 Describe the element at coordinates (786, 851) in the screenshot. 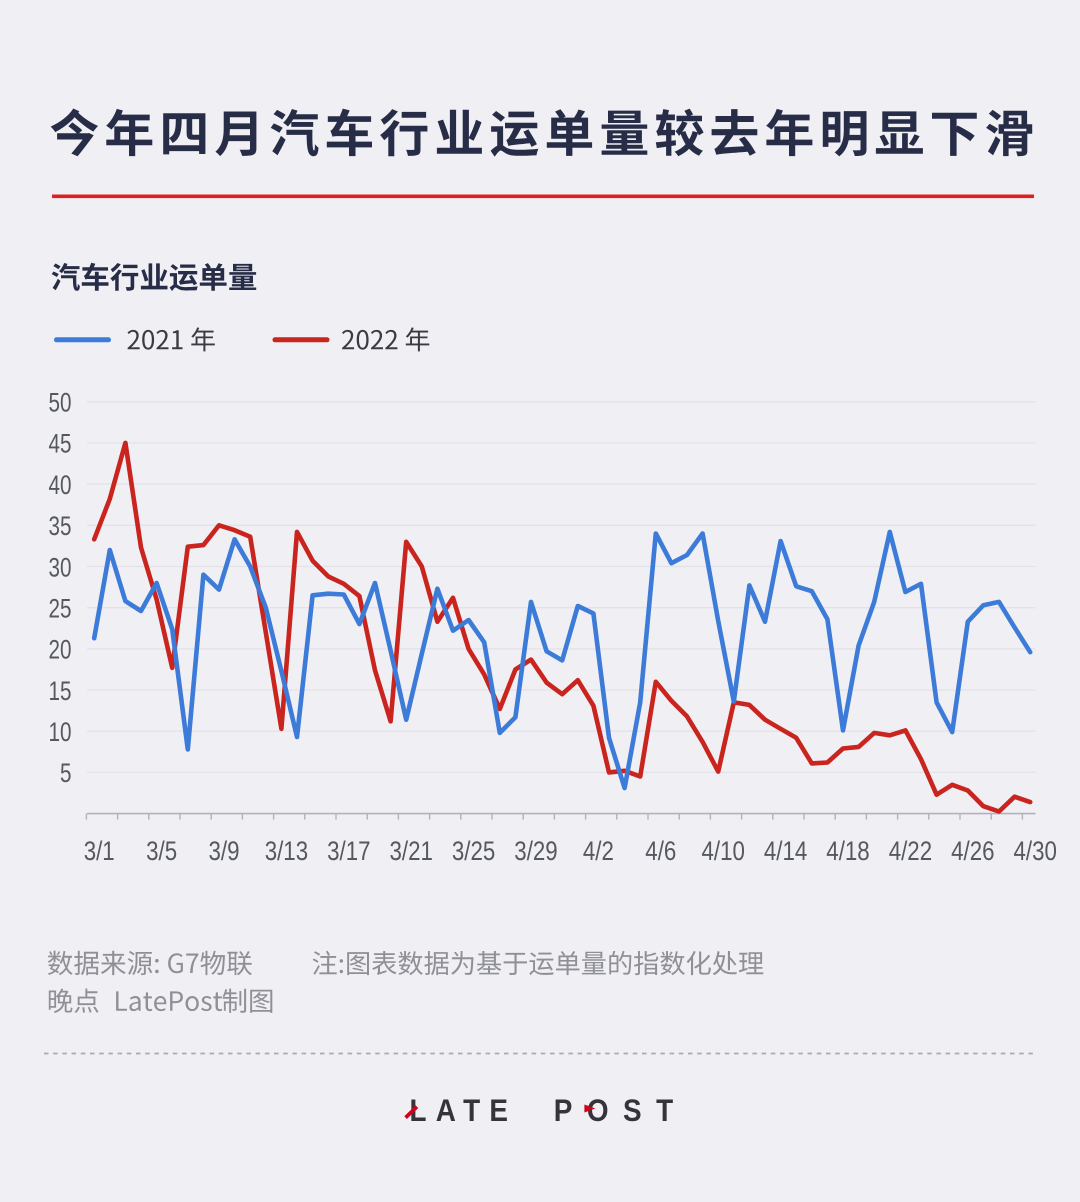

I see `svg-text: 4/14` at that location.